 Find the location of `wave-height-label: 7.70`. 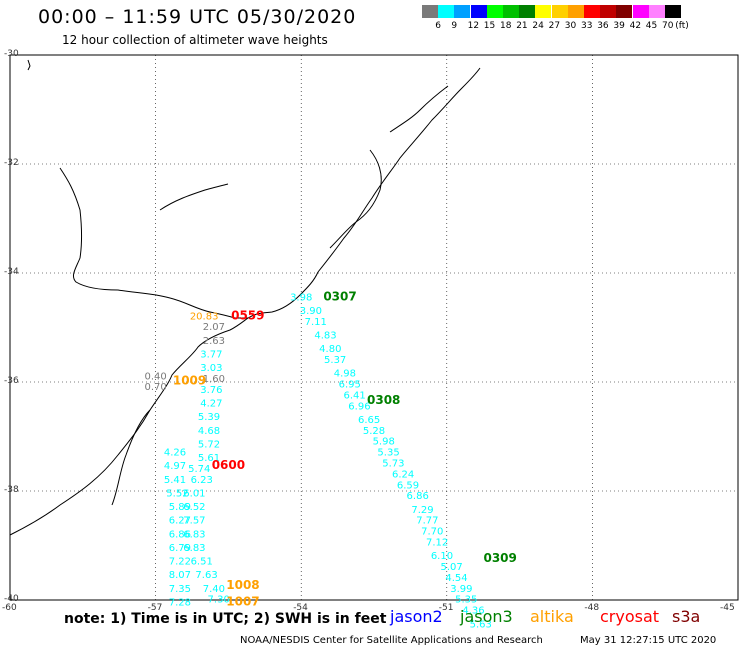

wave-height-label: 7.70 is located at coordinates (432, 532).